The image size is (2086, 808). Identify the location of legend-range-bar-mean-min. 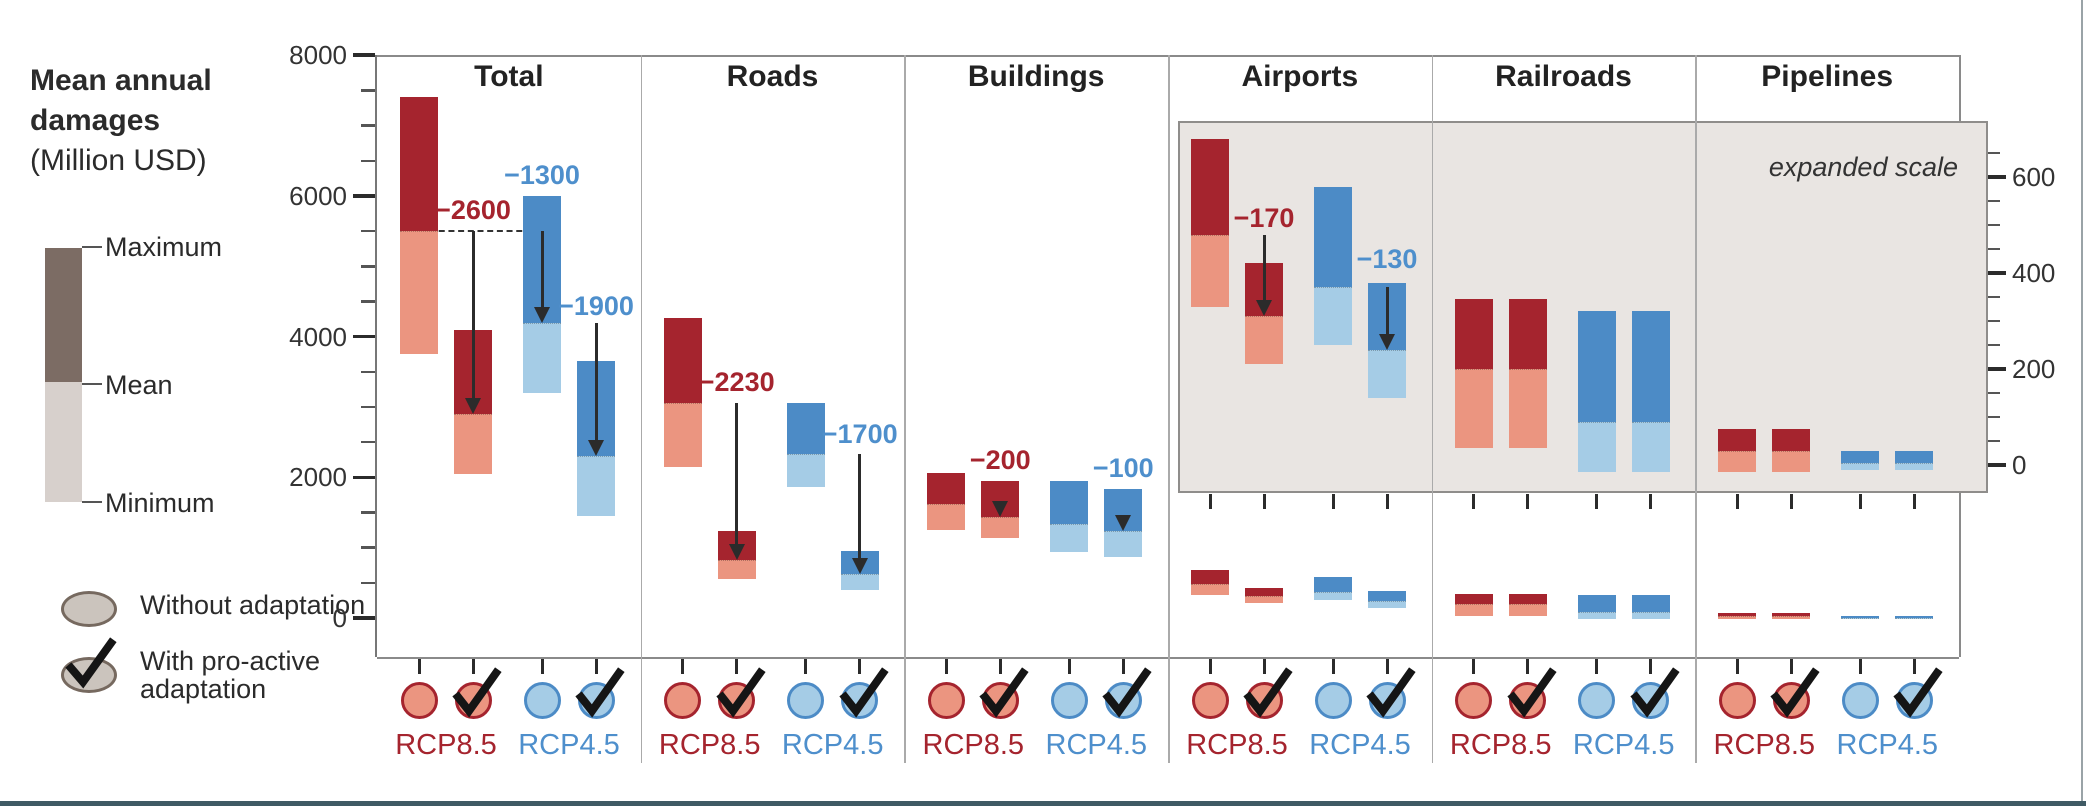
(63, 442).